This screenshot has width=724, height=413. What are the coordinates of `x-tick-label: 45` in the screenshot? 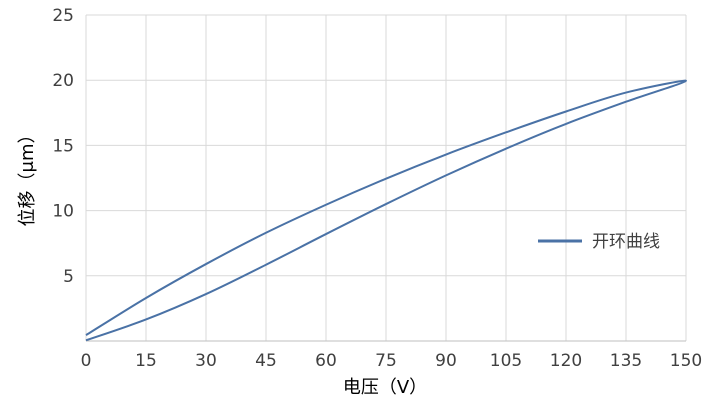 It's located at (266, 361).